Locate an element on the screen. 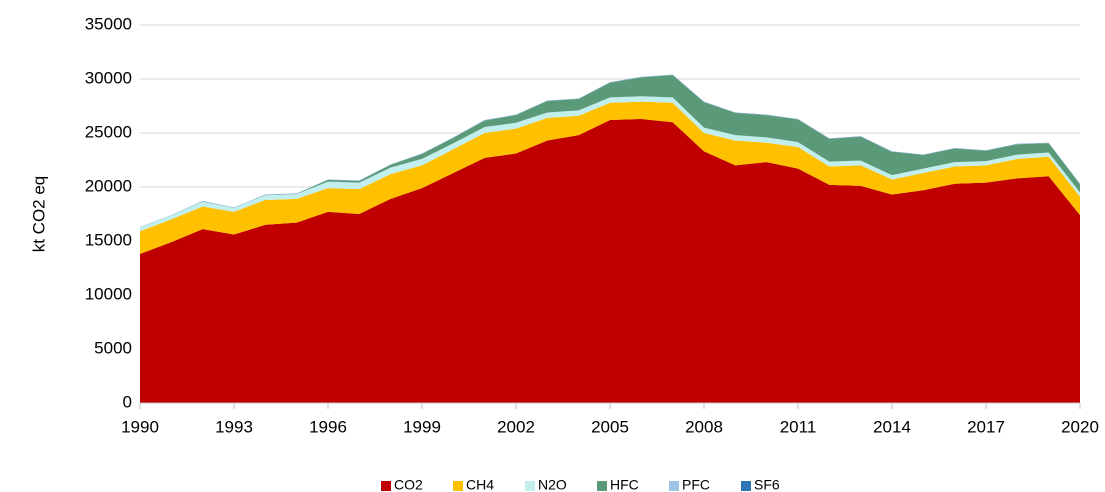  x-tick-label: 2002 is located at coordinates (516, 426).